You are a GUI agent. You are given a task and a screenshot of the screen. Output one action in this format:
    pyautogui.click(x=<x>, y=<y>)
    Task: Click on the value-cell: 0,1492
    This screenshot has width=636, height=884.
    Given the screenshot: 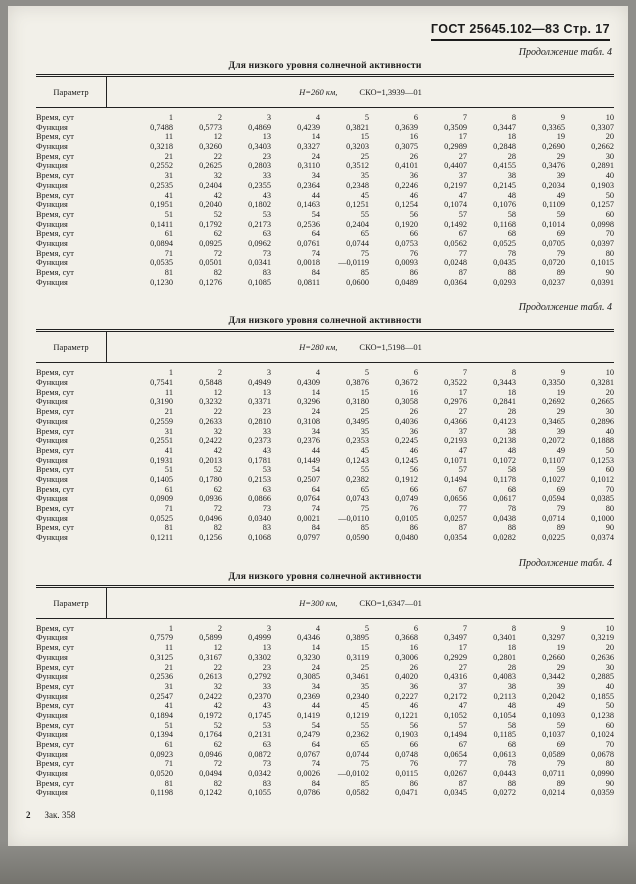 What is the action you would take?
    pyautogui.click(x=455, y=224)
    